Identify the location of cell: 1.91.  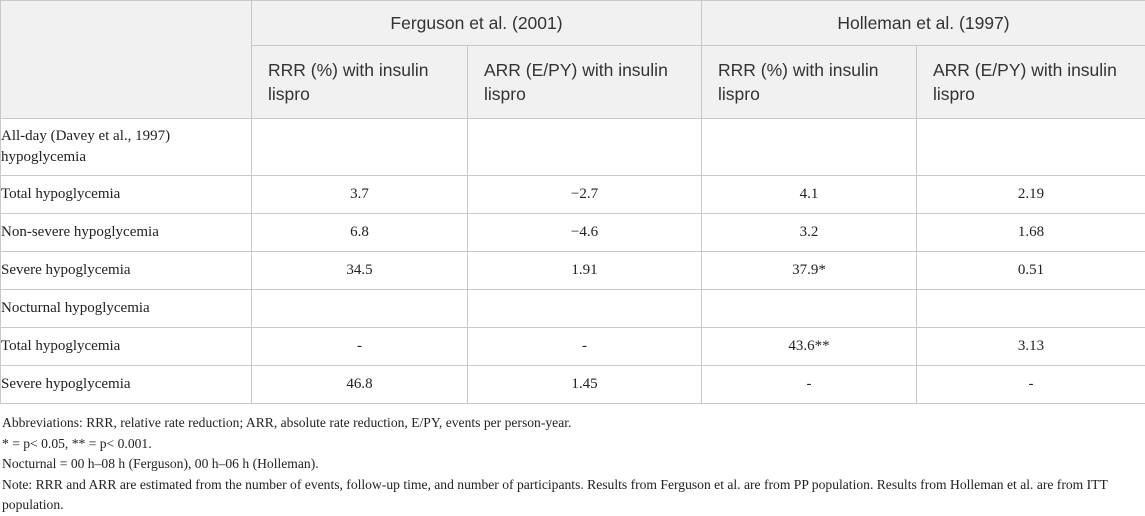
(584, 270).